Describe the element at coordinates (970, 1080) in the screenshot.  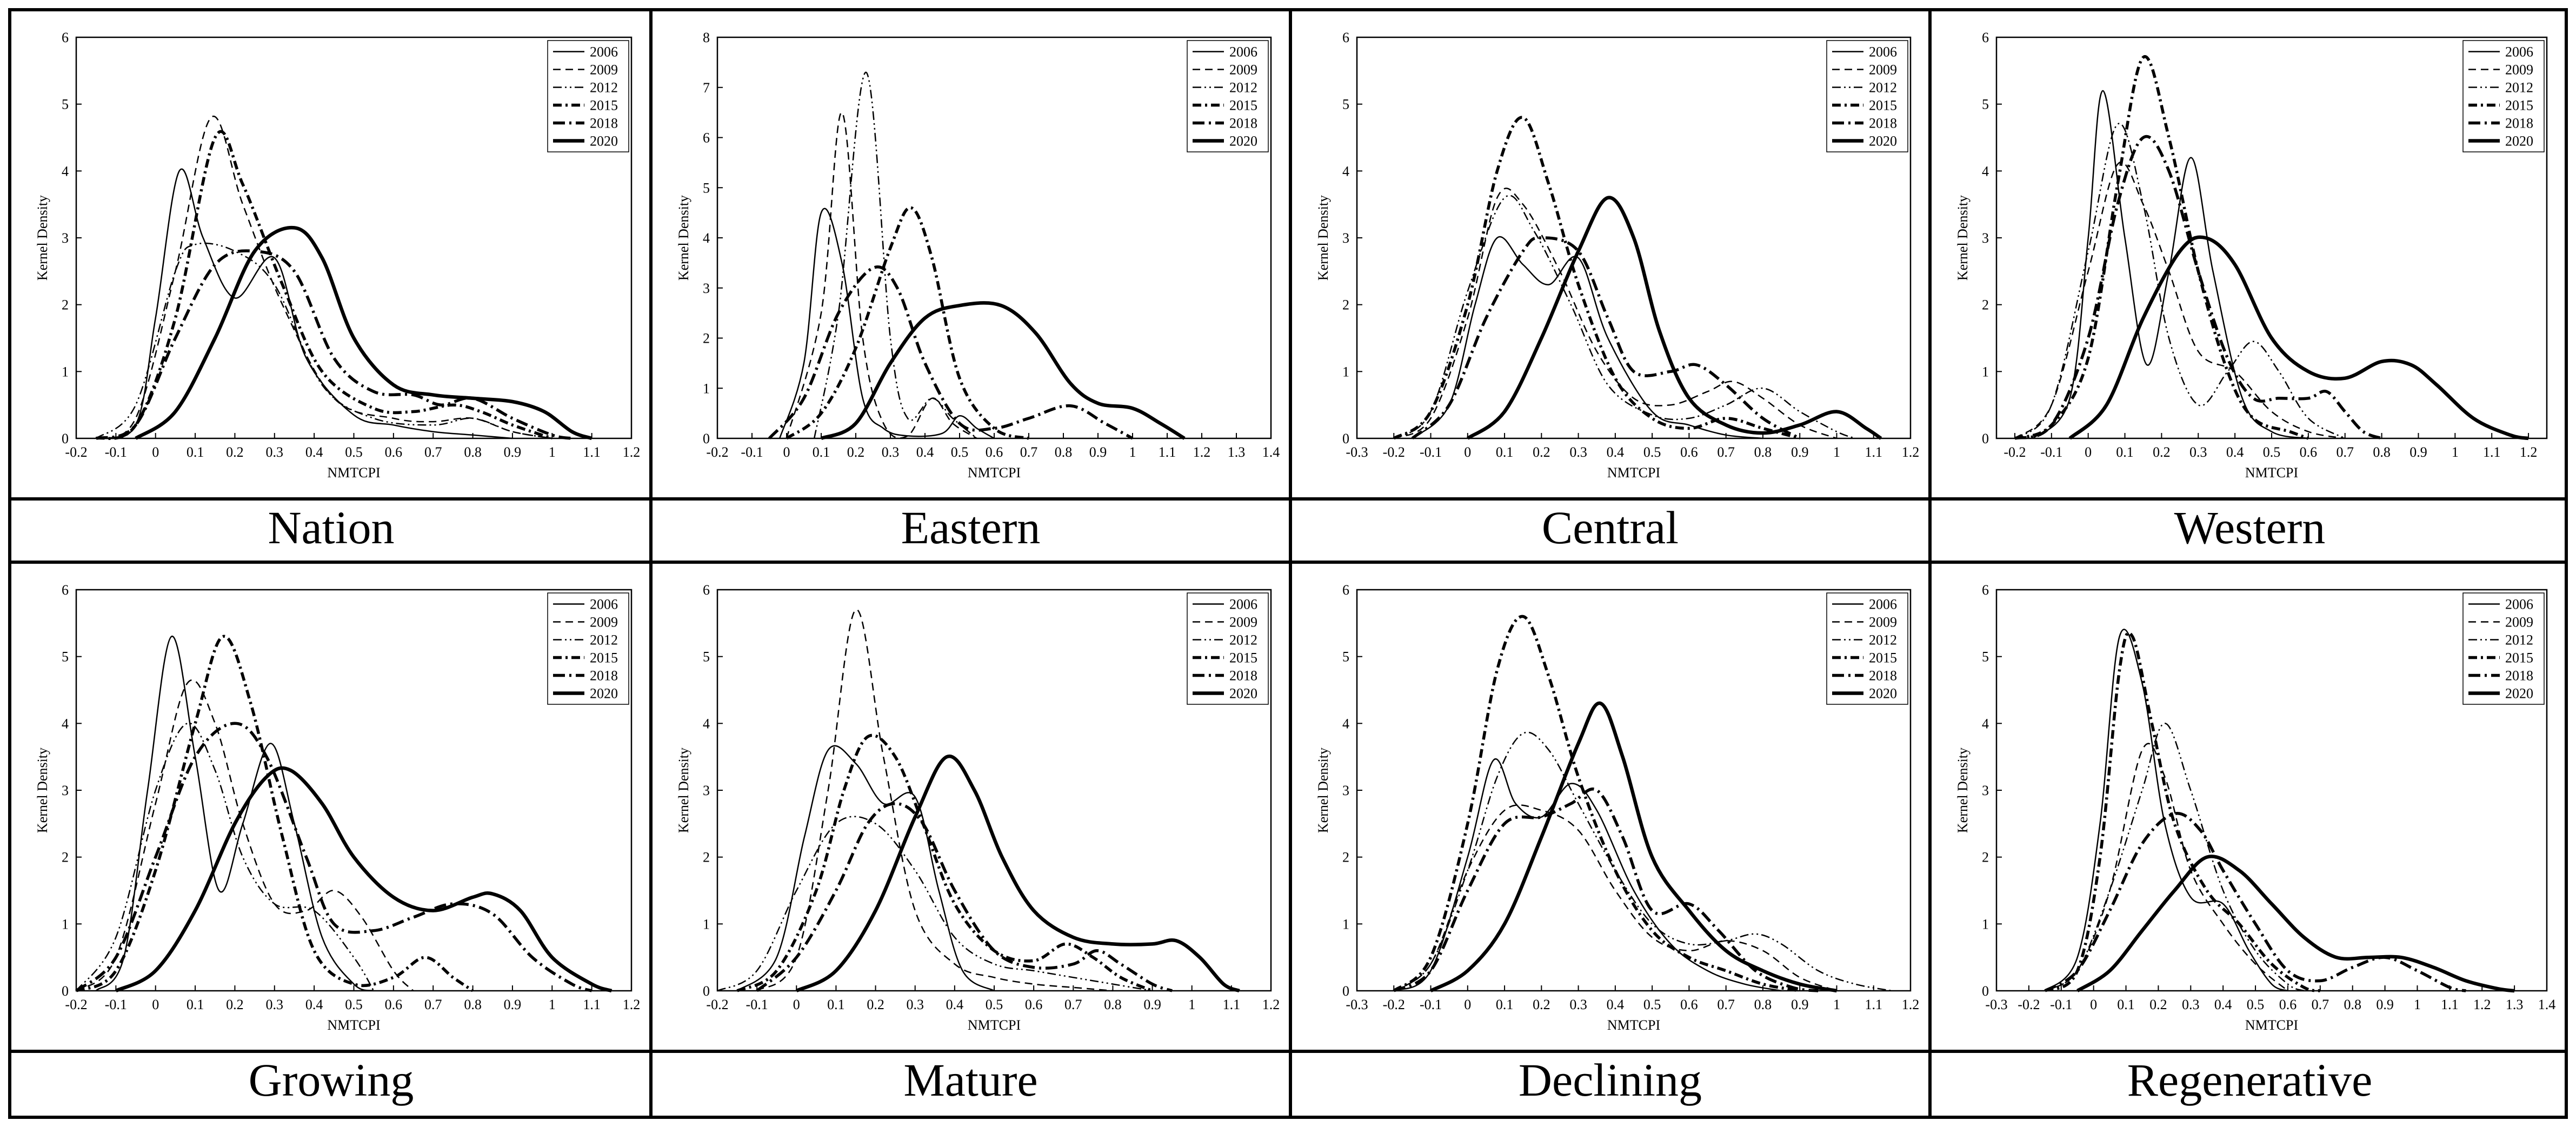
I see `region-label-mature: Mature` at that location.